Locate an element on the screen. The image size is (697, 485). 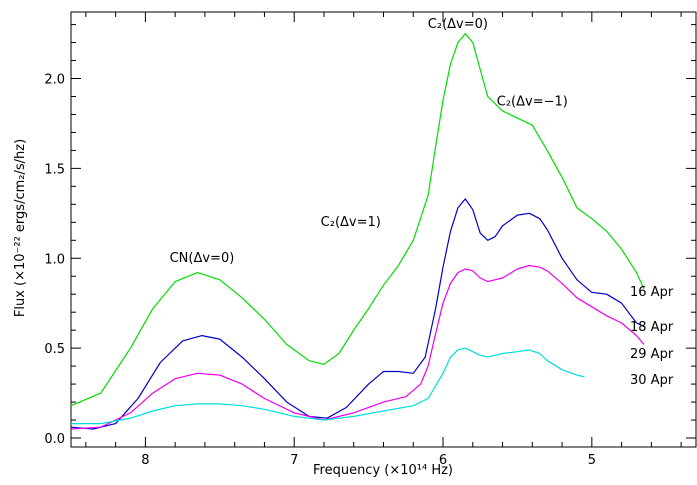
band-annotation: C₂(Δv=−1) is located at coordinates (532, 101).